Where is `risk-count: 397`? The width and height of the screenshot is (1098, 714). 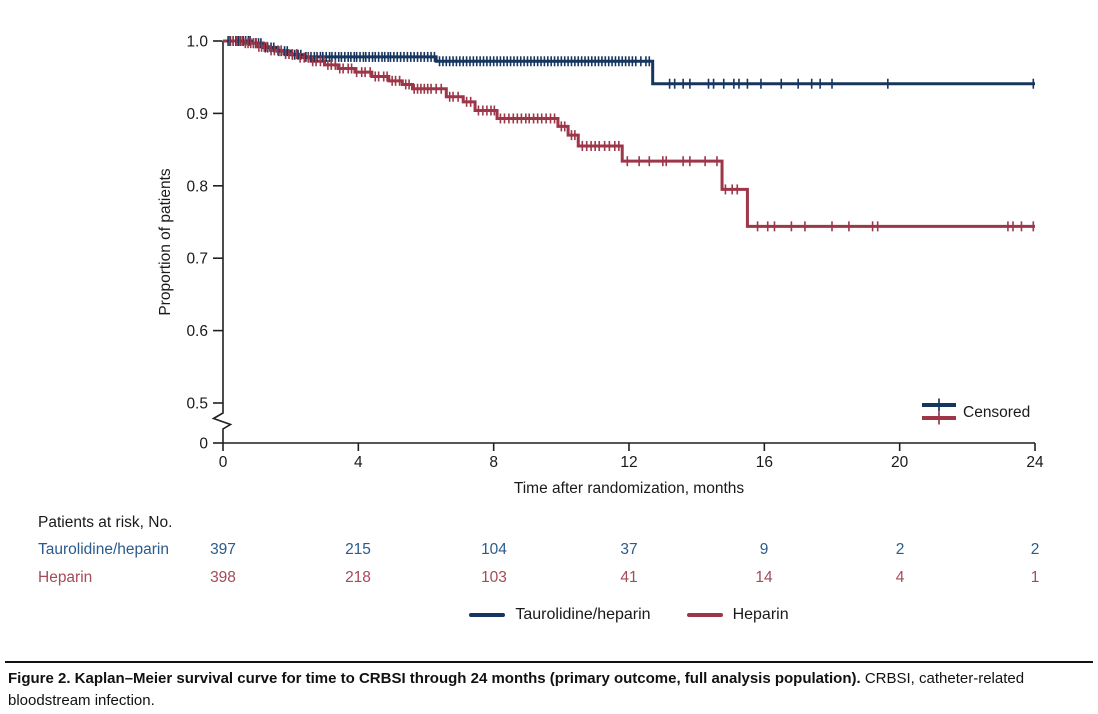
risk-count: 397 is located at coordinates (223, 549).